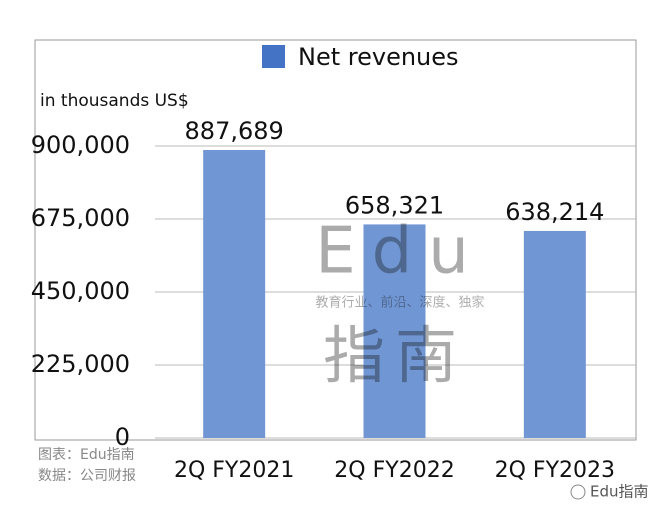 Image resolution: width=672 pixels, height=522 pixels. I want to click on brand: Edu指南, so click(619, 492).